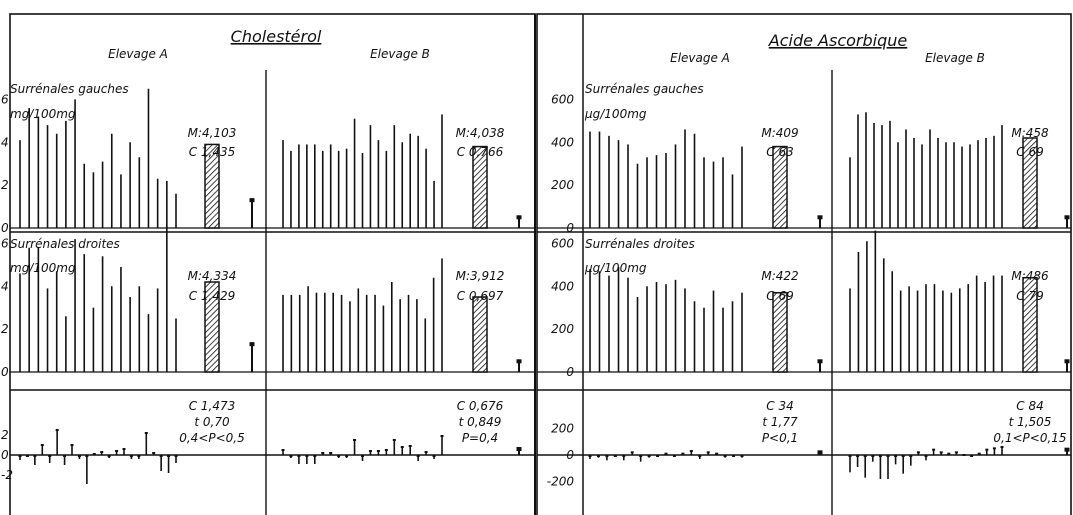 The image size is (1073, 515). Describe the element at coordinates (1030, 133) in the screenshot. I see `ascorbic-stat-text: M:458` at that location.